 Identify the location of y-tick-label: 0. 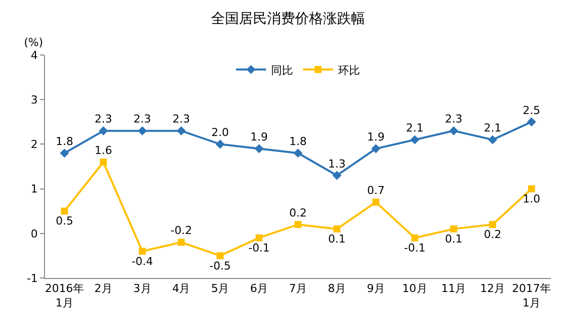
(34, 233).